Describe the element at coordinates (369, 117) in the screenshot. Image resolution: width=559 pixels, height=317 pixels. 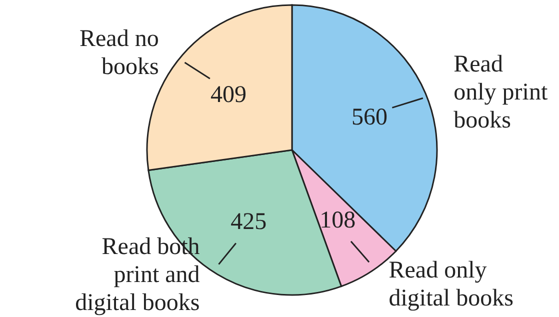
I see `data-label: 560` at that location.